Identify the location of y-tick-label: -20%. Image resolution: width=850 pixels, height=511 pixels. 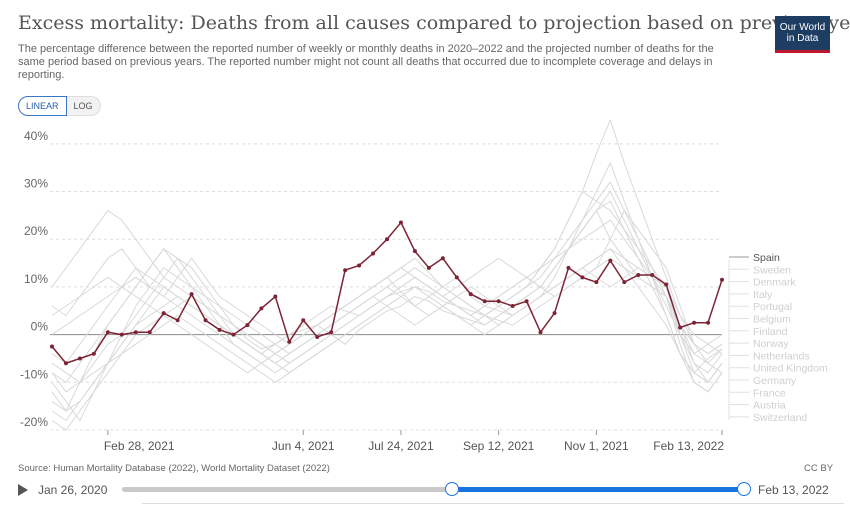
(34, 422).